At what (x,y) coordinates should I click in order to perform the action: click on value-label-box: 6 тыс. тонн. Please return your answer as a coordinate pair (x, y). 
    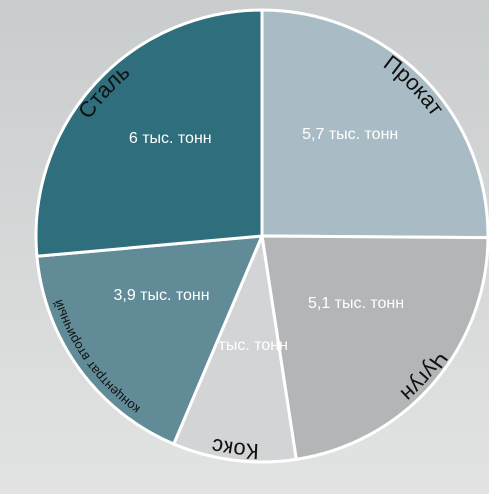
    Looking at the image, I should click on (170, 139).